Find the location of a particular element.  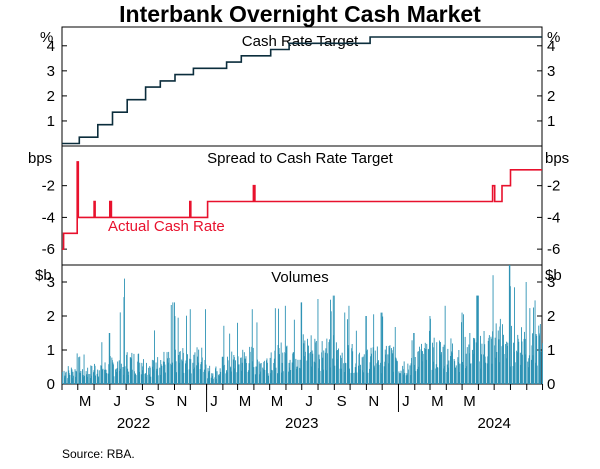

y-tick-label-left: 1 is located at coordinates (51, 121).